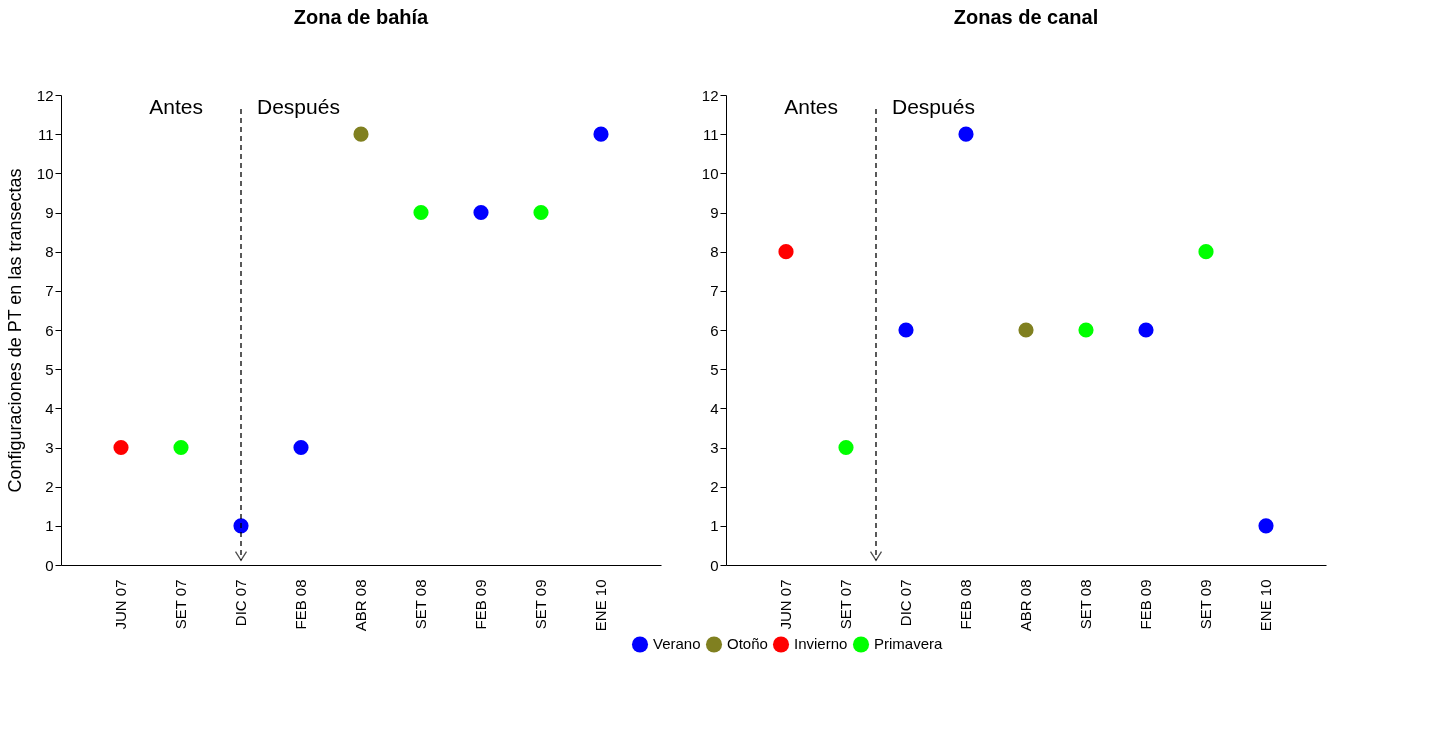 The height and width of the screenshot is (749, 1439). I want to click on legend-label: Verano, so click(677, 644).